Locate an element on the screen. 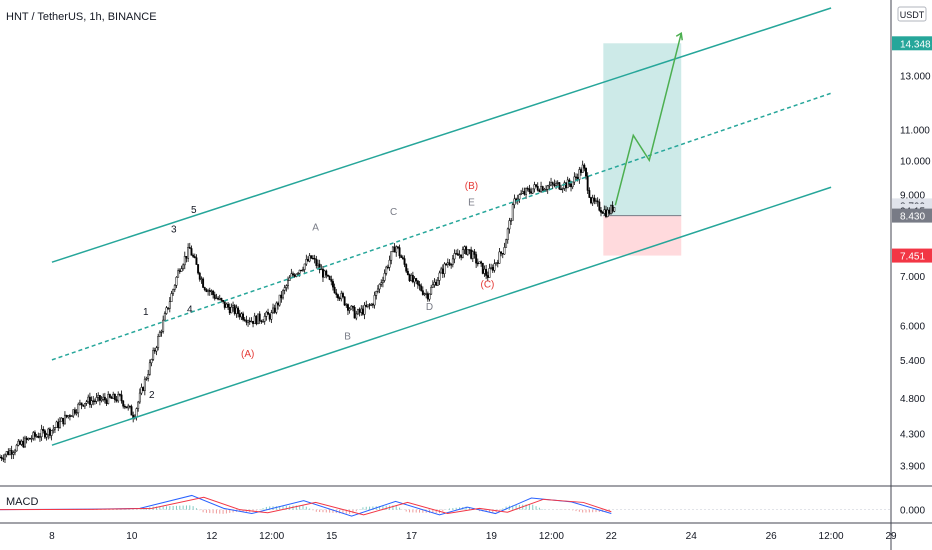  stop-zone is located at coordinates (642, 235).